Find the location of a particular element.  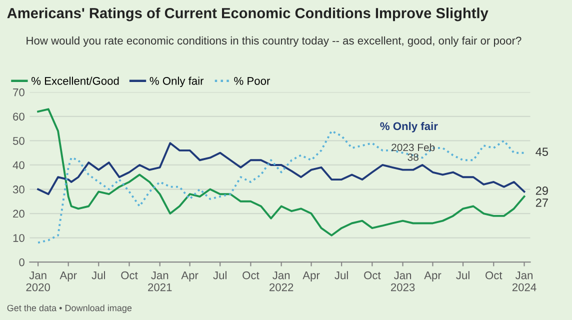

legend-label: % Only fair is located at coordinates (177, 82).